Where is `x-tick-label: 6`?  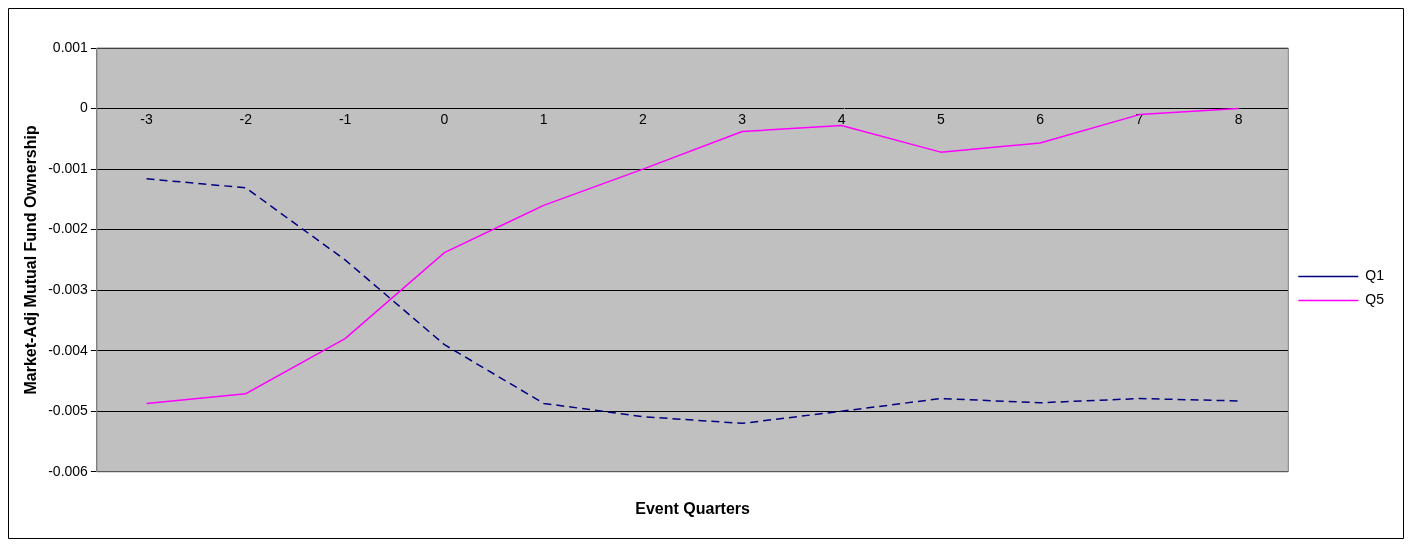 x-tick-label: 6 is located at coordinates (1040, 119).